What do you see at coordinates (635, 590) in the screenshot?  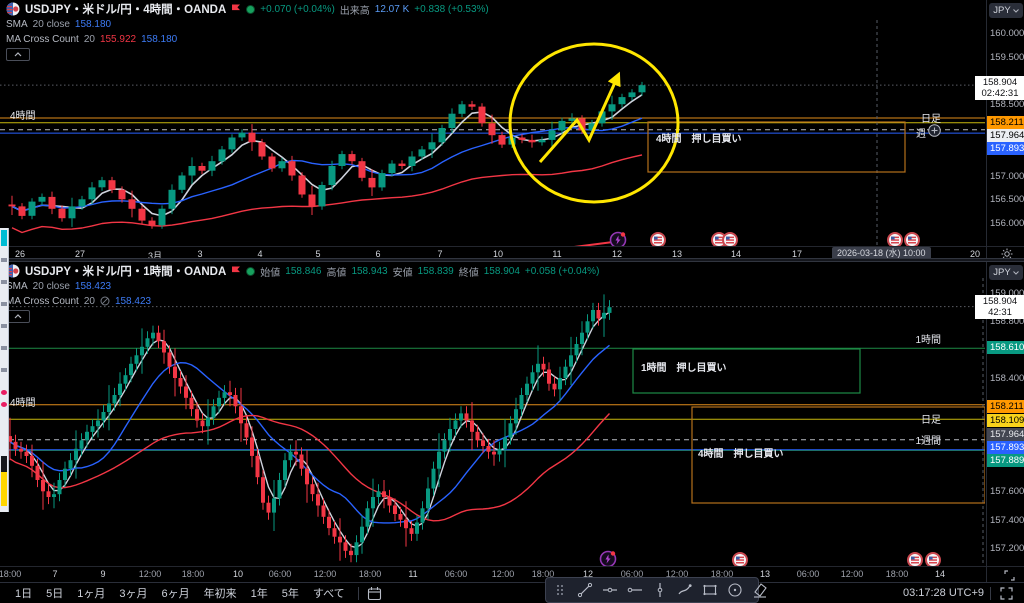 I see `horizontal-ray-tool-icon` at bounding box center [635, 590].